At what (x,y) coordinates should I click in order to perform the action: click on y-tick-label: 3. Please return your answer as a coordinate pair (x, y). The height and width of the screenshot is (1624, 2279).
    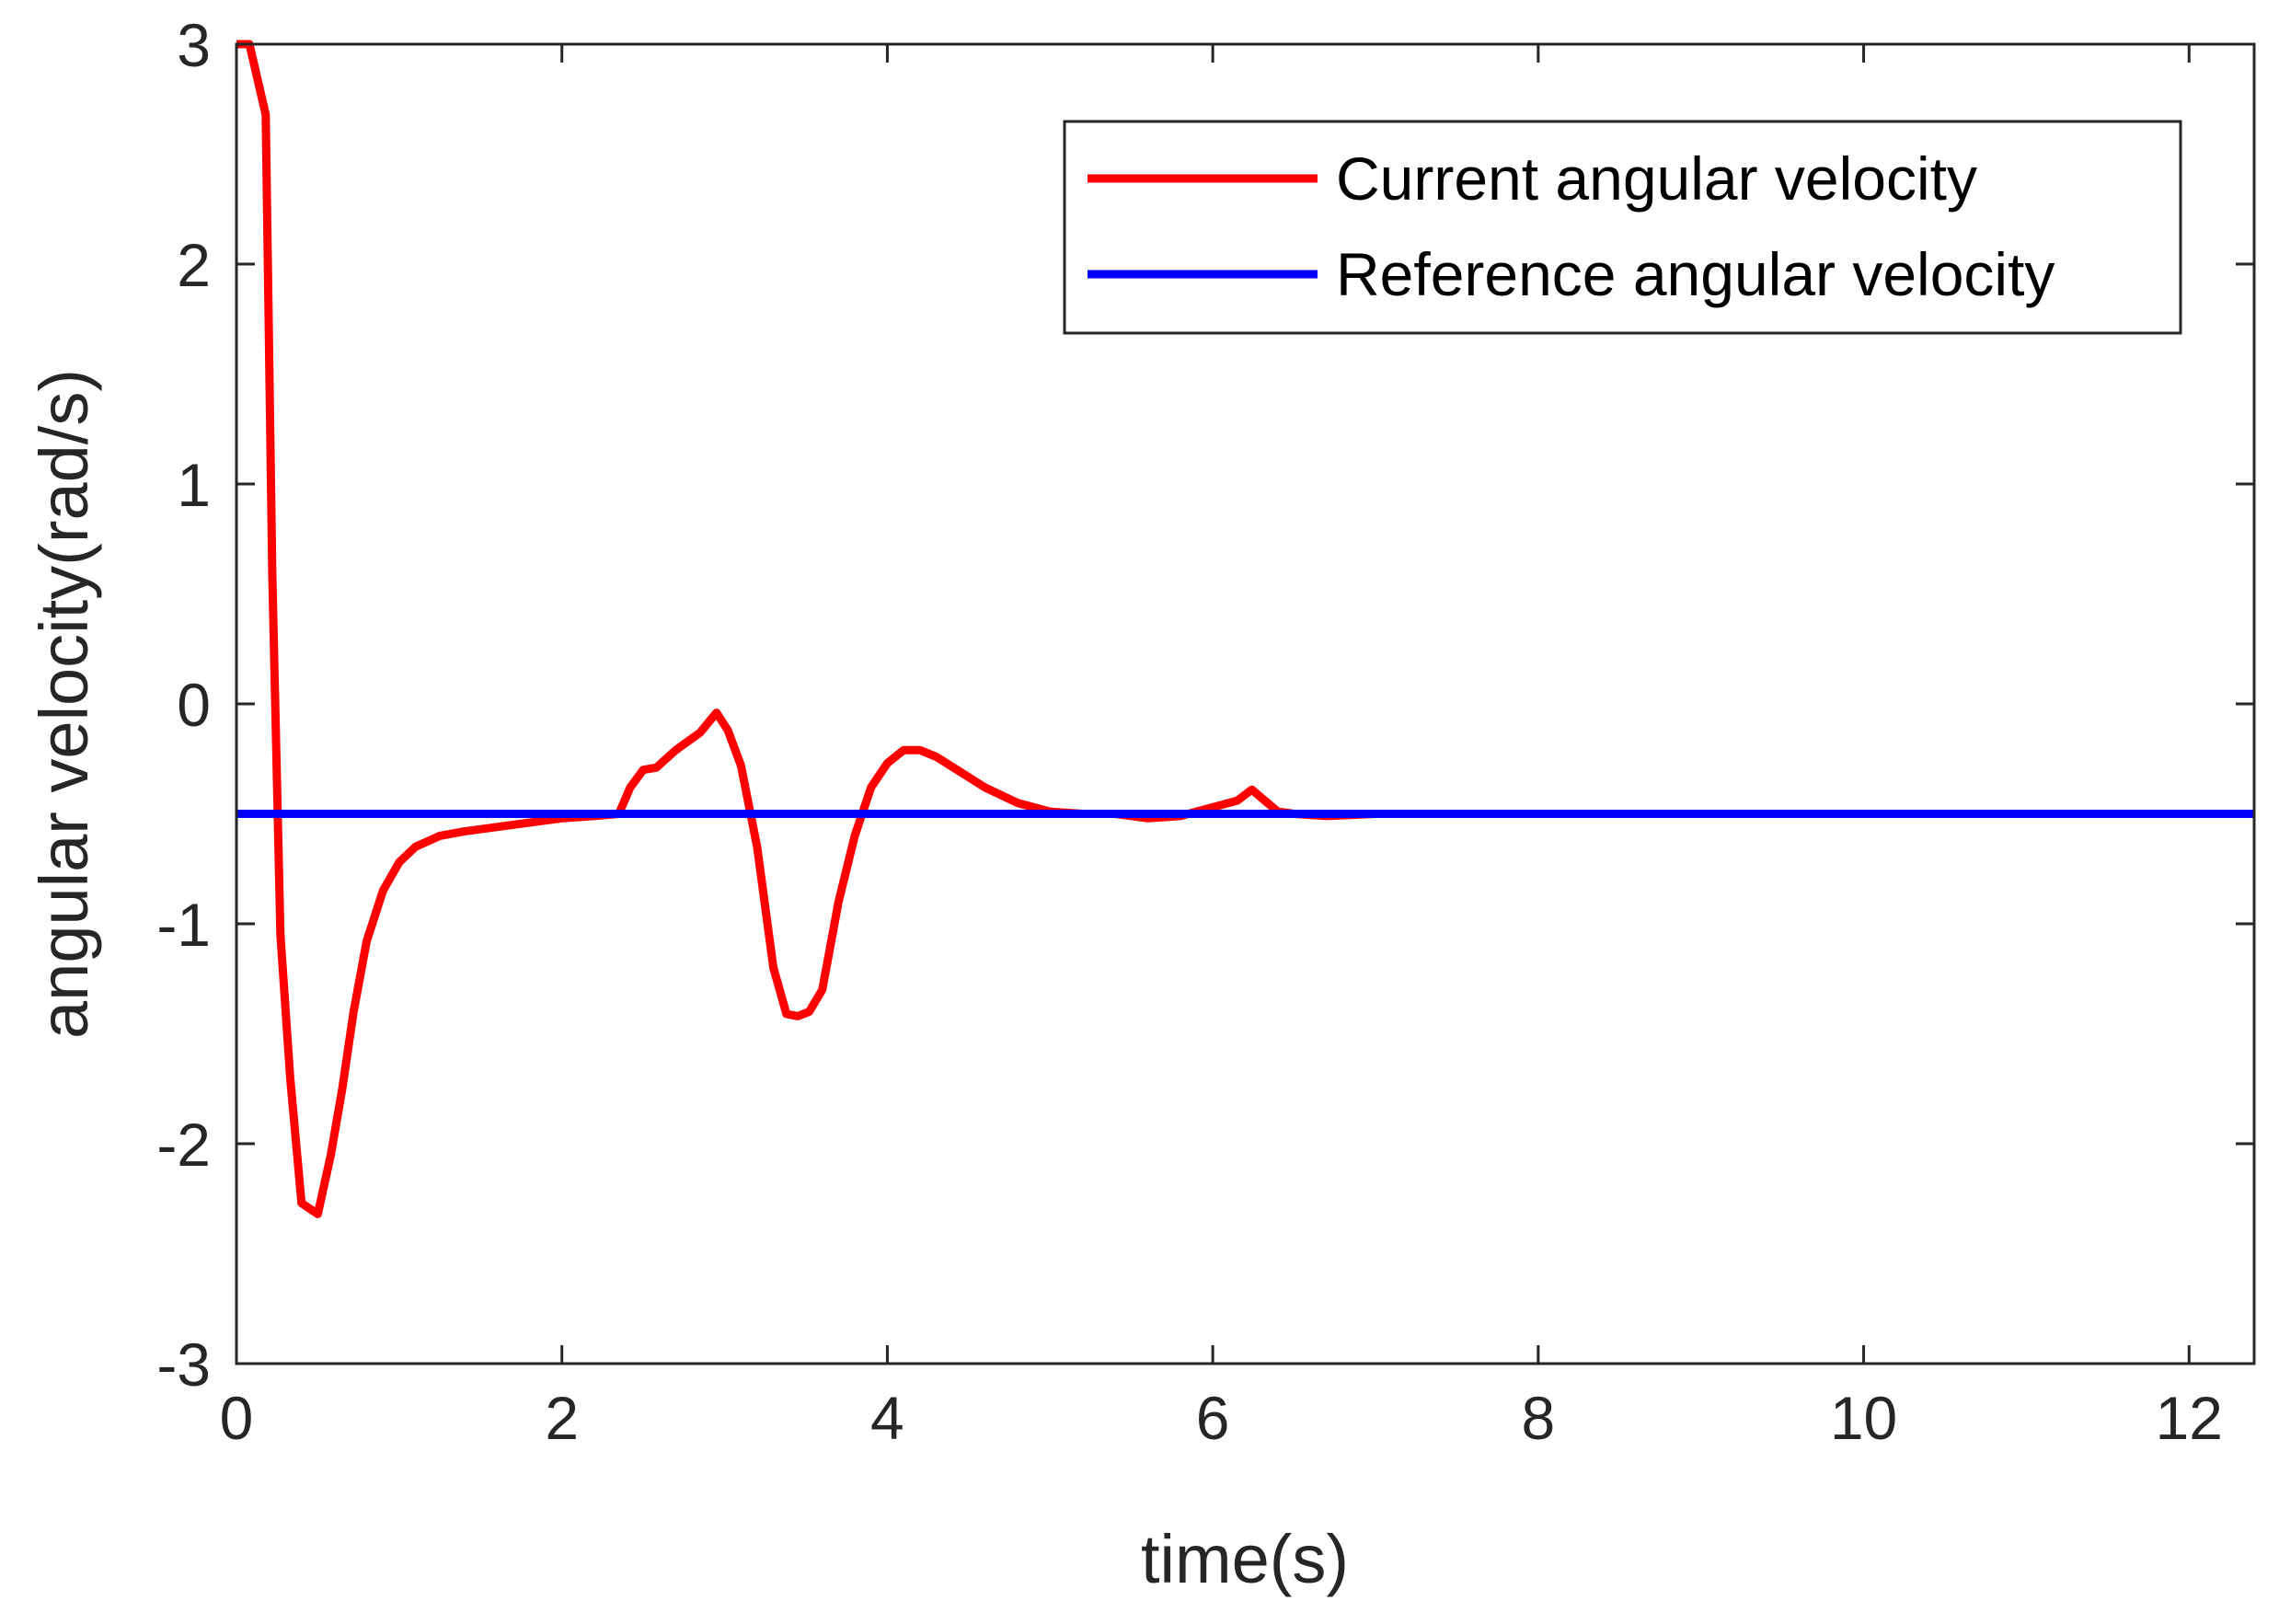
    Looking at the image, I should click on (194, 45).